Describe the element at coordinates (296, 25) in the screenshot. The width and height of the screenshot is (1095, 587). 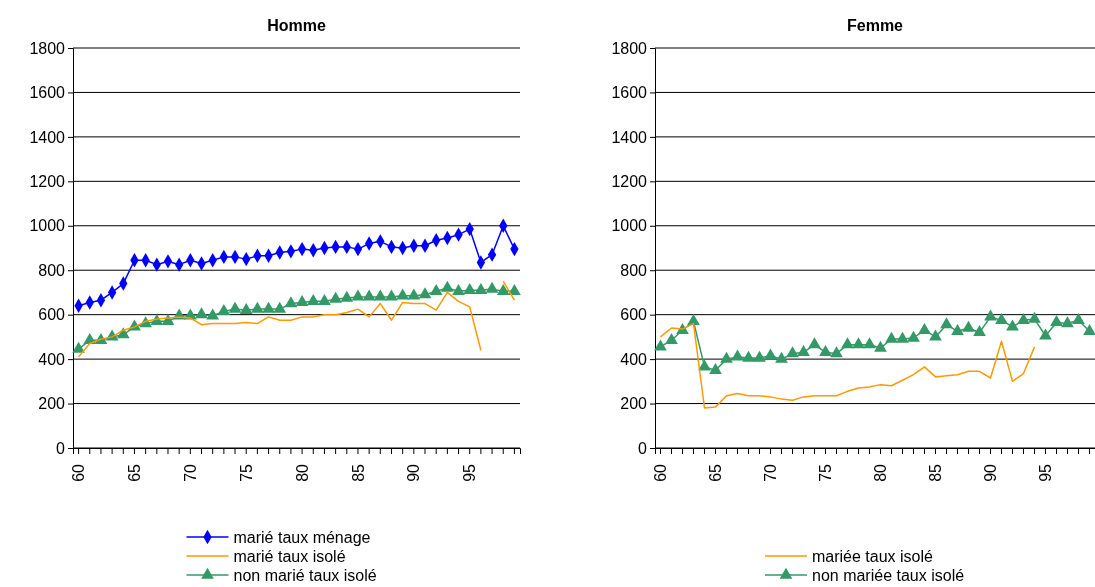
I see `chart-title: Homme` at that location.